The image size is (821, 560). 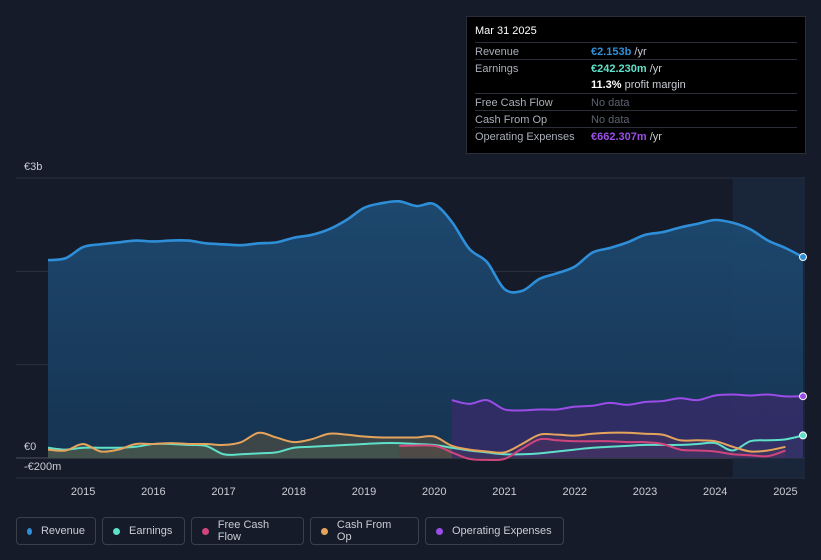 I want to click on y-tick-label: €0, so click(x=30, y=447).